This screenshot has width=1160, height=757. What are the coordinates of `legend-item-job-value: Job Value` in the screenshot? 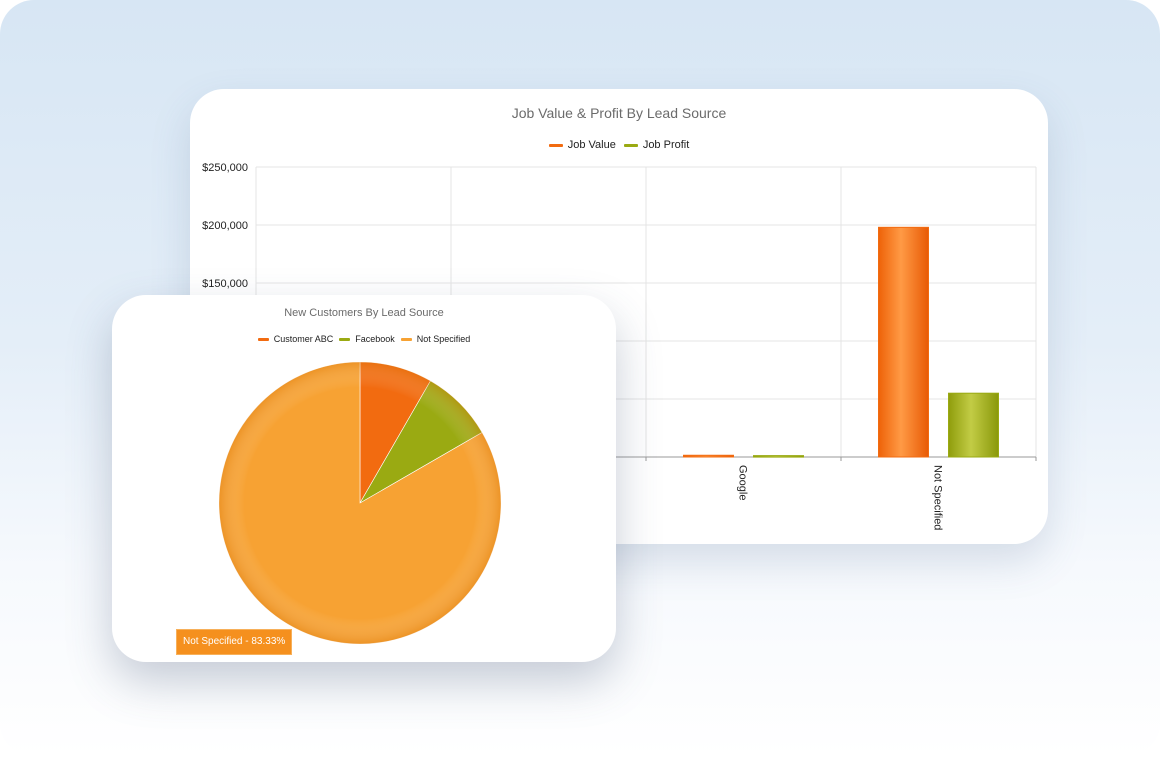 It's located at (582, 145).